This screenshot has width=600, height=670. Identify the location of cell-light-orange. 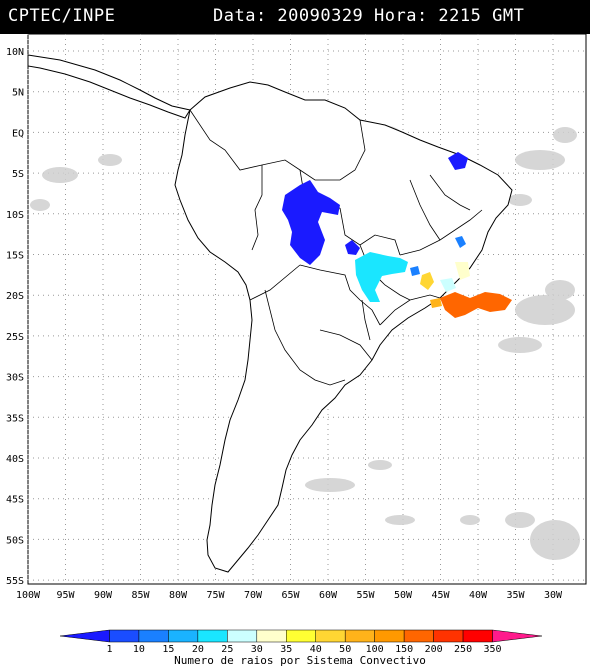
(436, 303).